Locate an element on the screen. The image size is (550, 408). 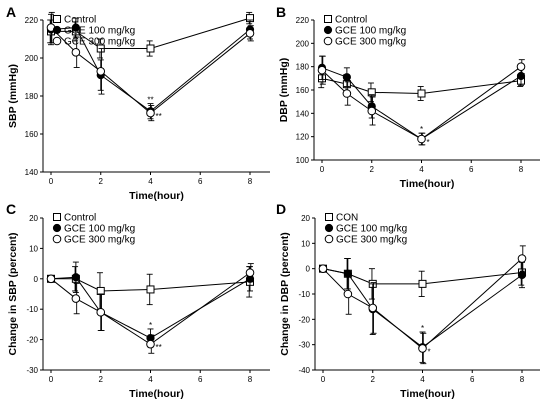
panel-letter: B is located at coordinates (281, 12).